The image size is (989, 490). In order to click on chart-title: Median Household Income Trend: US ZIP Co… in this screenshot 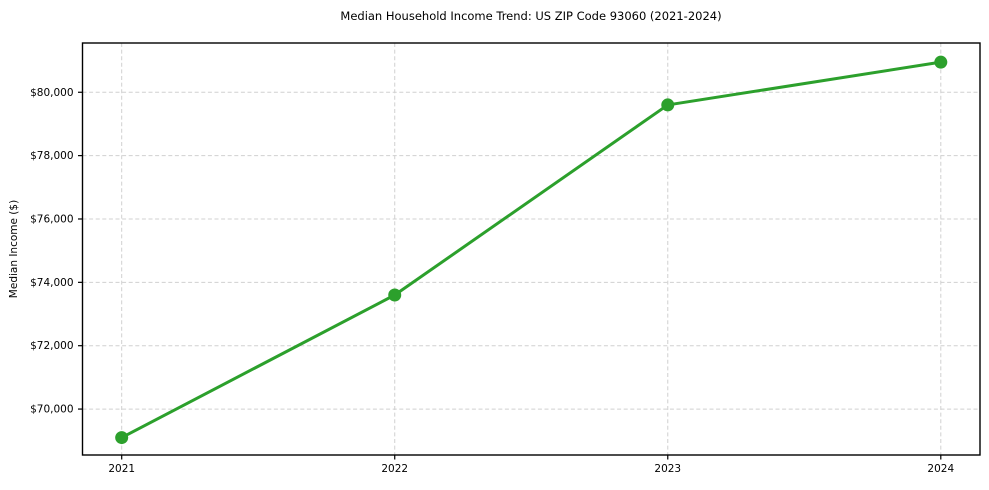, I will do `click(531, 16)`.